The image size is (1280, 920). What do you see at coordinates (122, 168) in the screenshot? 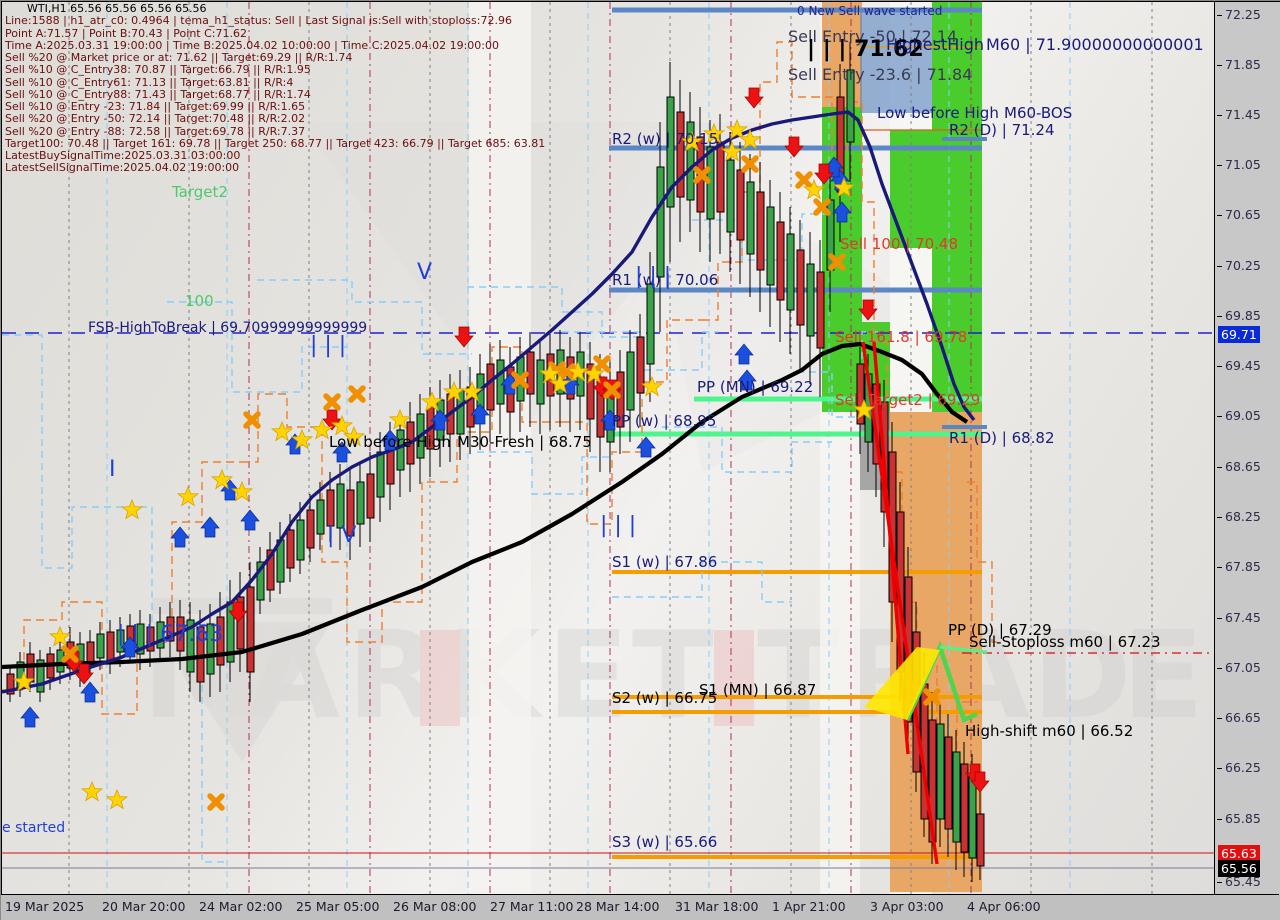
I see `header-line-12: LatestSellSignalTime:2025.04.02 19:00:00` at bounding box center [122, 168].